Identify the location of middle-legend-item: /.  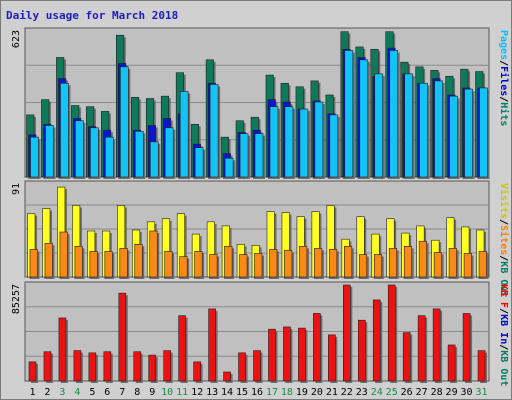
(503, 222).